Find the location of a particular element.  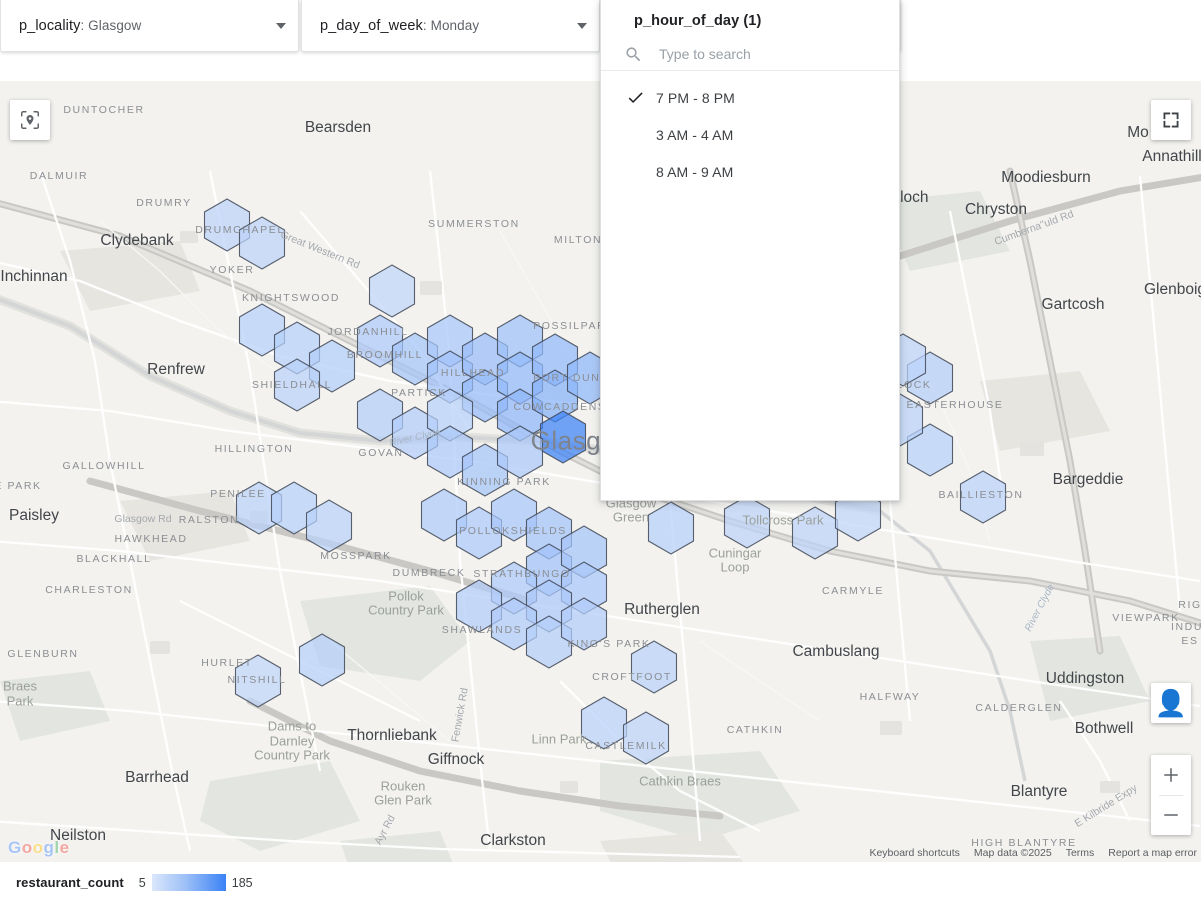

locate-icon is located at coordinates (30, 120).